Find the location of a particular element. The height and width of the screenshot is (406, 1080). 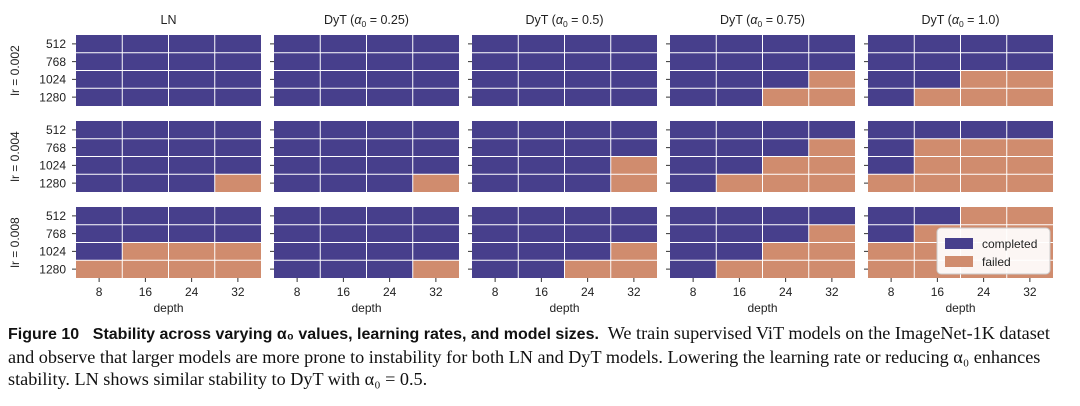

row-label: lr = 0.002 is located at coordinates (15, 70).